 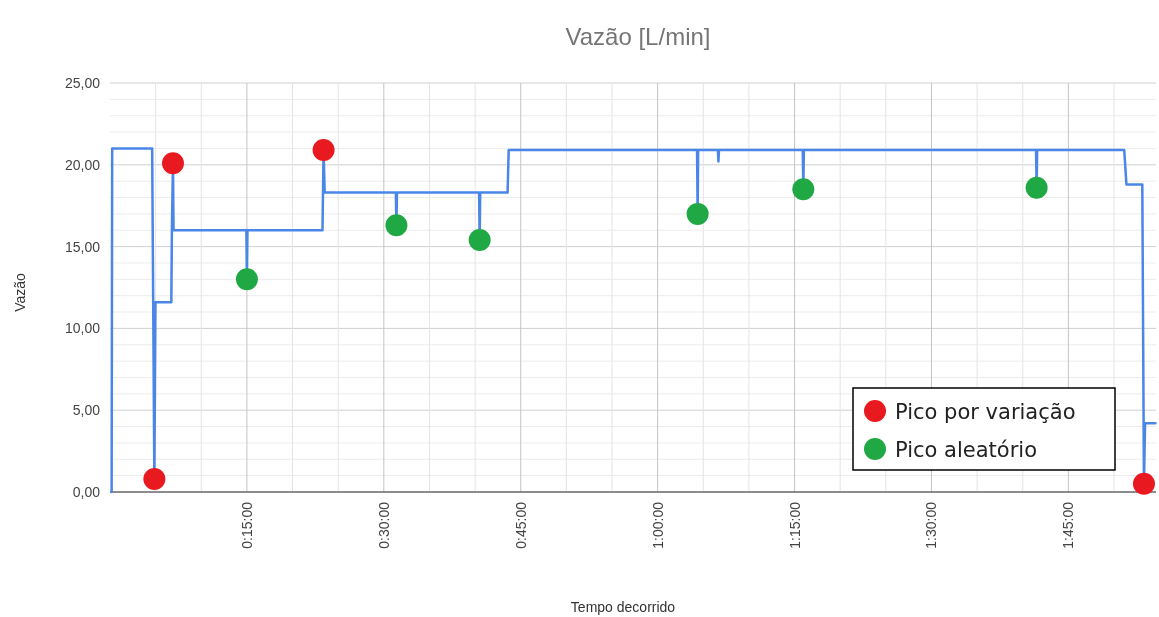 What do you see at coordinates (82, 164) in the screenshot?
I see `y-tick-label: 20,00` at bounding box center [82, 164].